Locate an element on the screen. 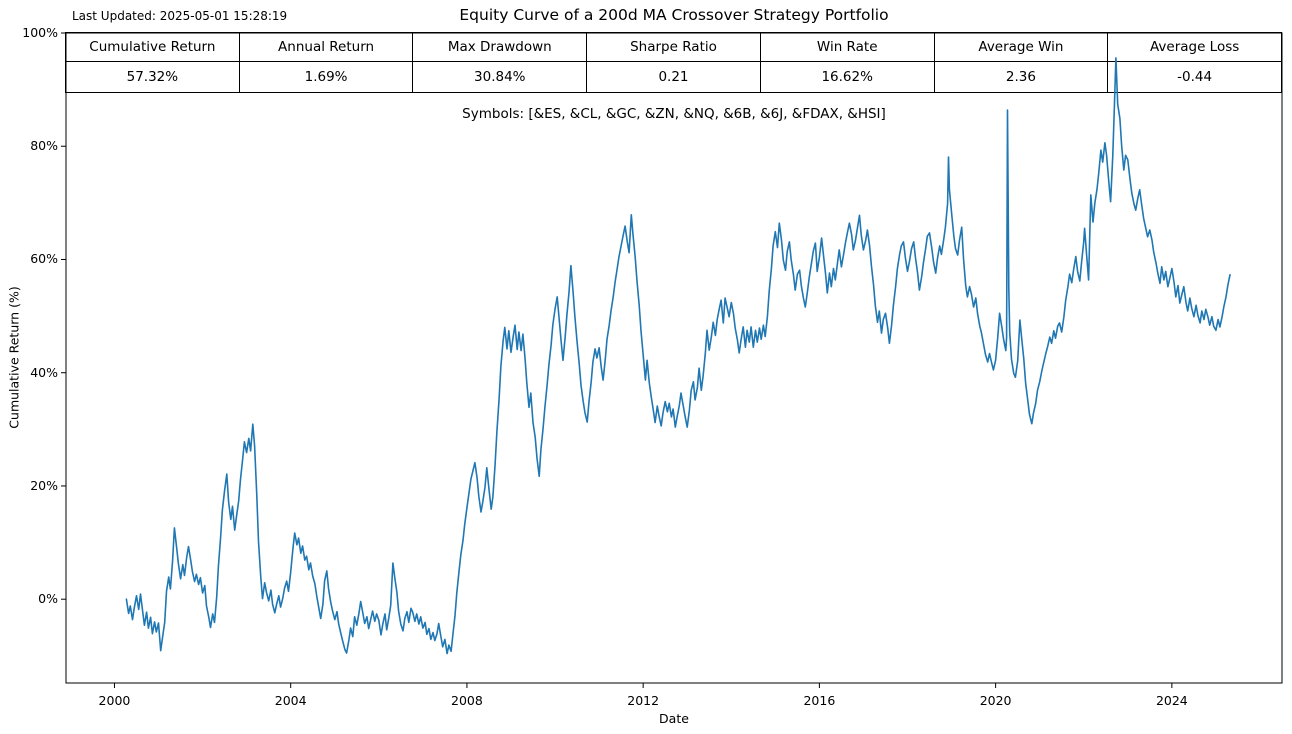 Image resolution: width=1292 pixels, height=734 pixels. y-tick-label: 40% is located at coordinates (44, 372).